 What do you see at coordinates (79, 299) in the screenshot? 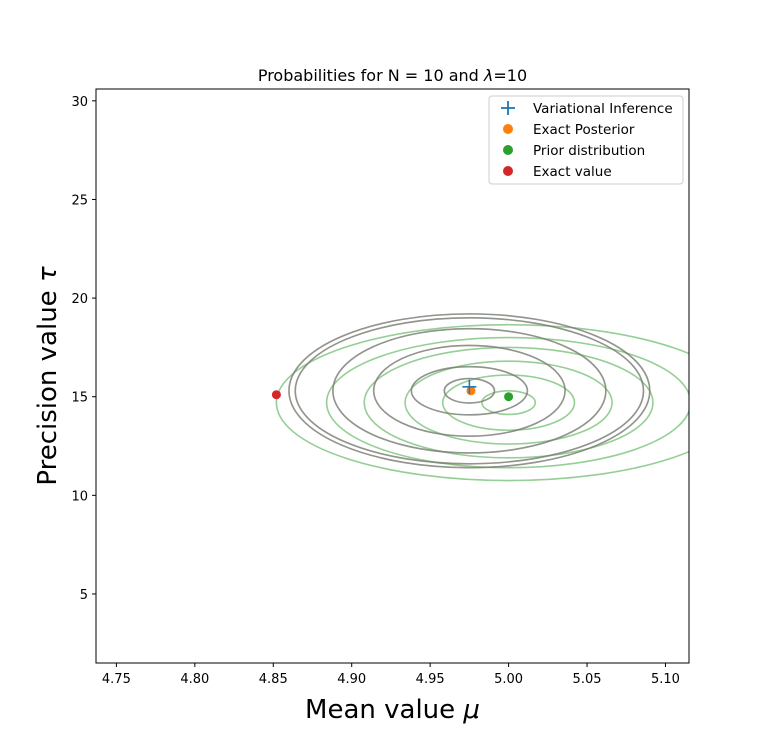
I see `y-tick-label: 20` at bounding box center [79, 299].